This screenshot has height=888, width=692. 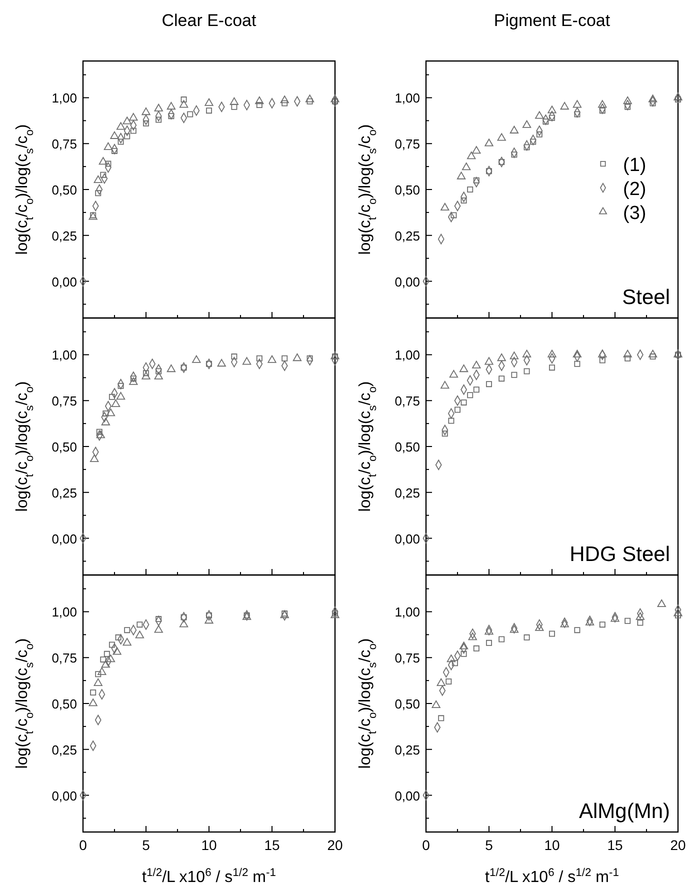 What do you see at coordinates (678, 845) in the screenshot?
I see `x-tick-label: 20` at bounding box center [678, 845].